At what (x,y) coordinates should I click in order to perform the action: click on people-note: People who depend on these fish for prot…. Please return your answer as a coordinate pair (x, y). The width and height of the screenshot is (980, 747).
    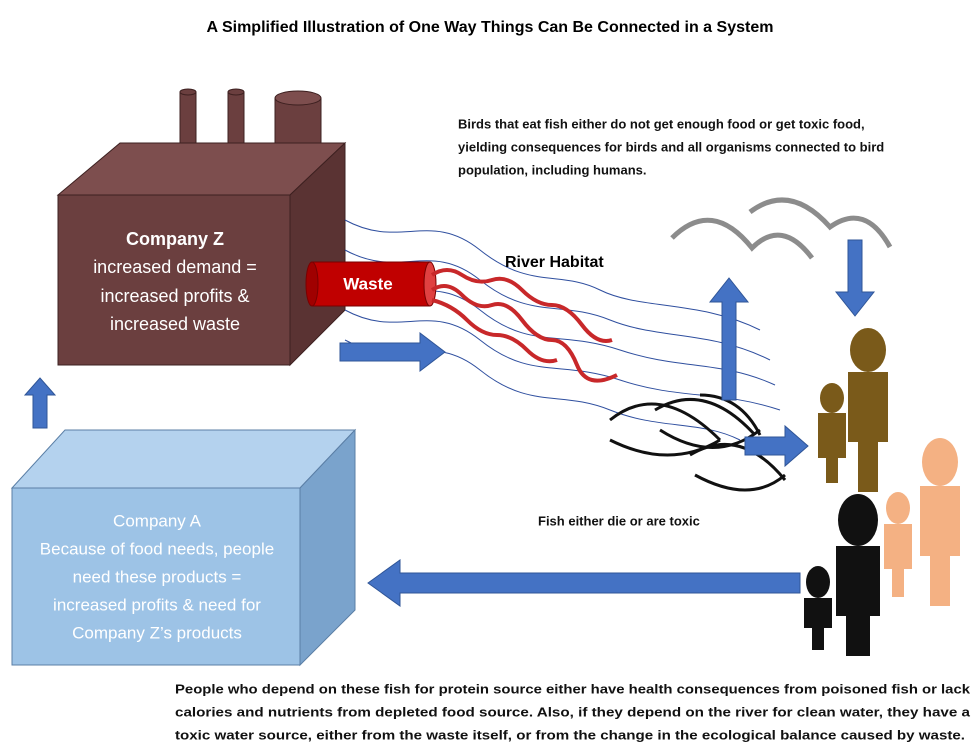
    Looking at the image, I should click on (573, 688).